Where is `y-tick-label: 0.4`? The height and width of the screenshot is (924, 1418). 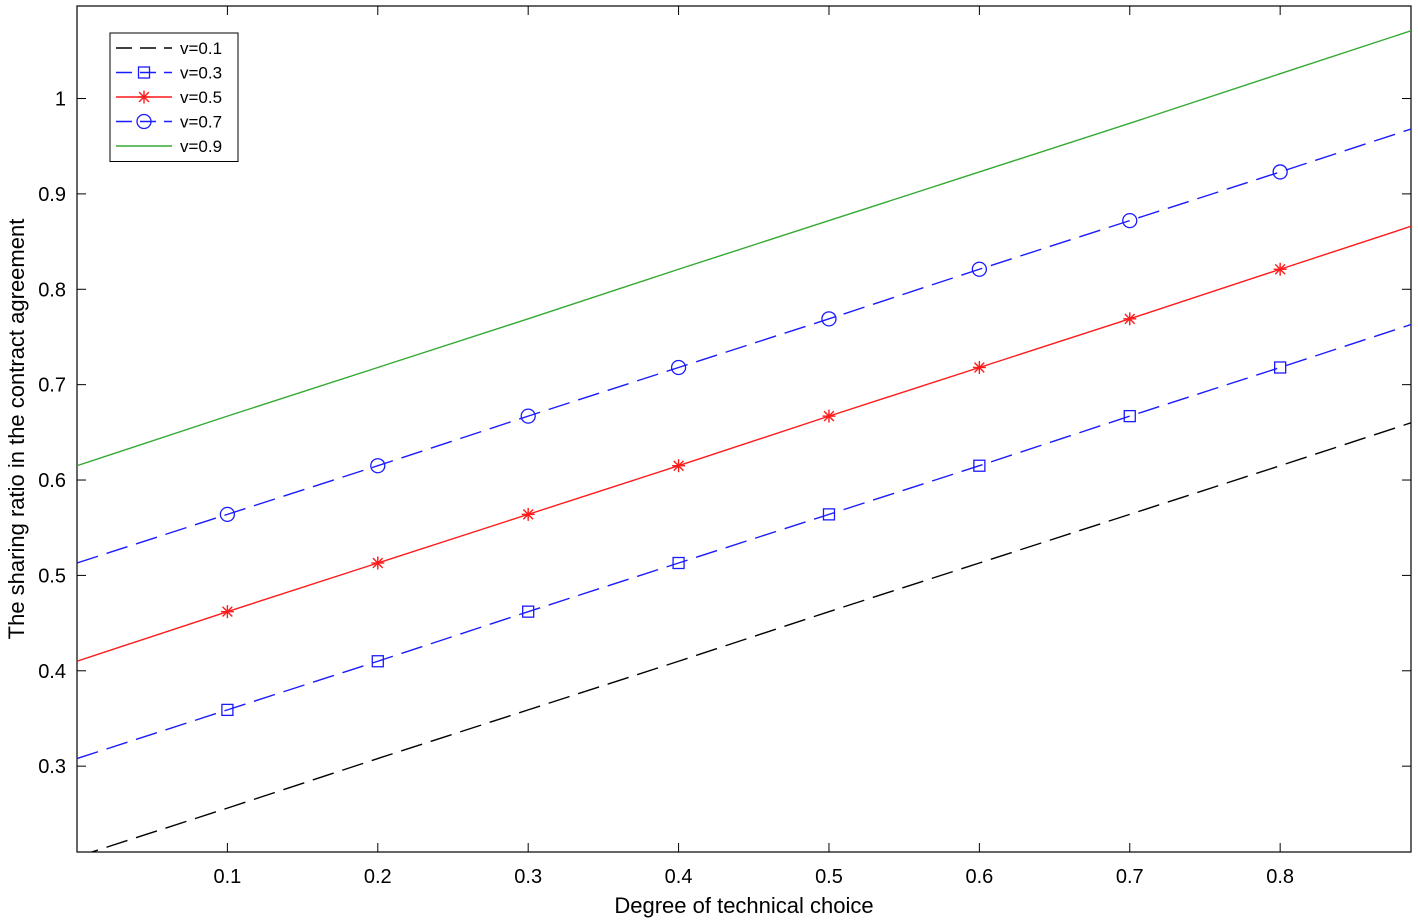 y-tick-label: 0.4 is located at coordinates (52, 672).